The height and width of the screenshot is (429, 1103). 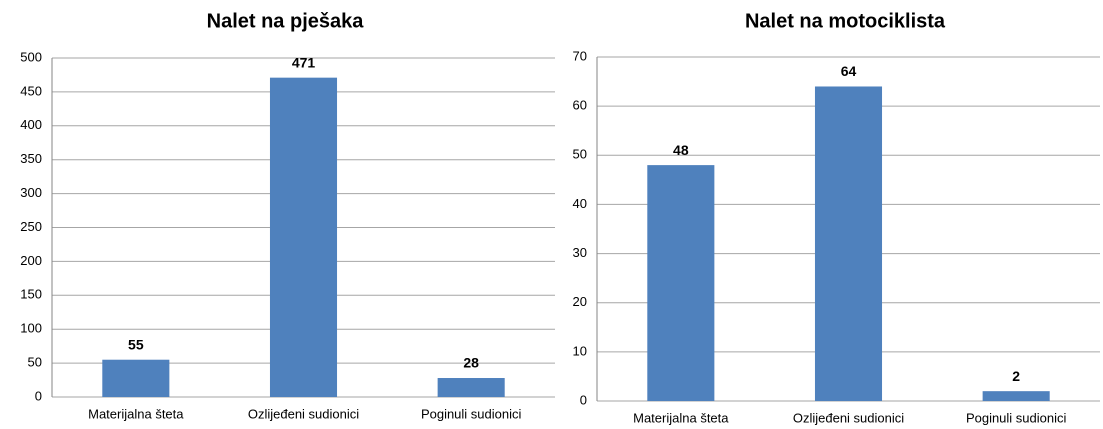 What do you see at coordinates (580, 350) in the screenshot?
I see `y-tick-label: 10` at bounding box center [580, 350].